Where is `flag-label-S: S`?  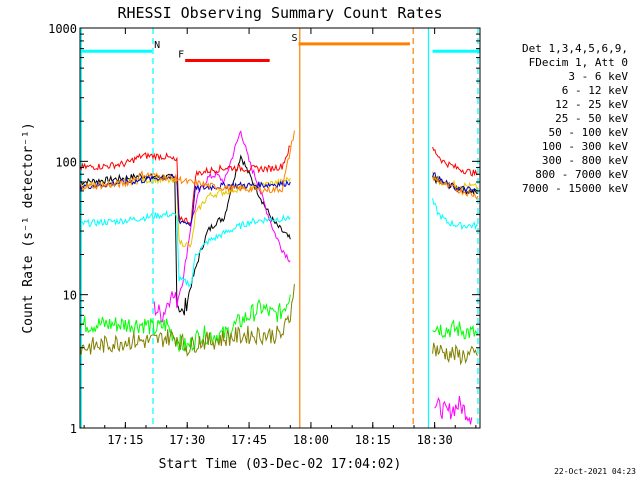
flag-label-S: S is located at coordinates (295, 38).